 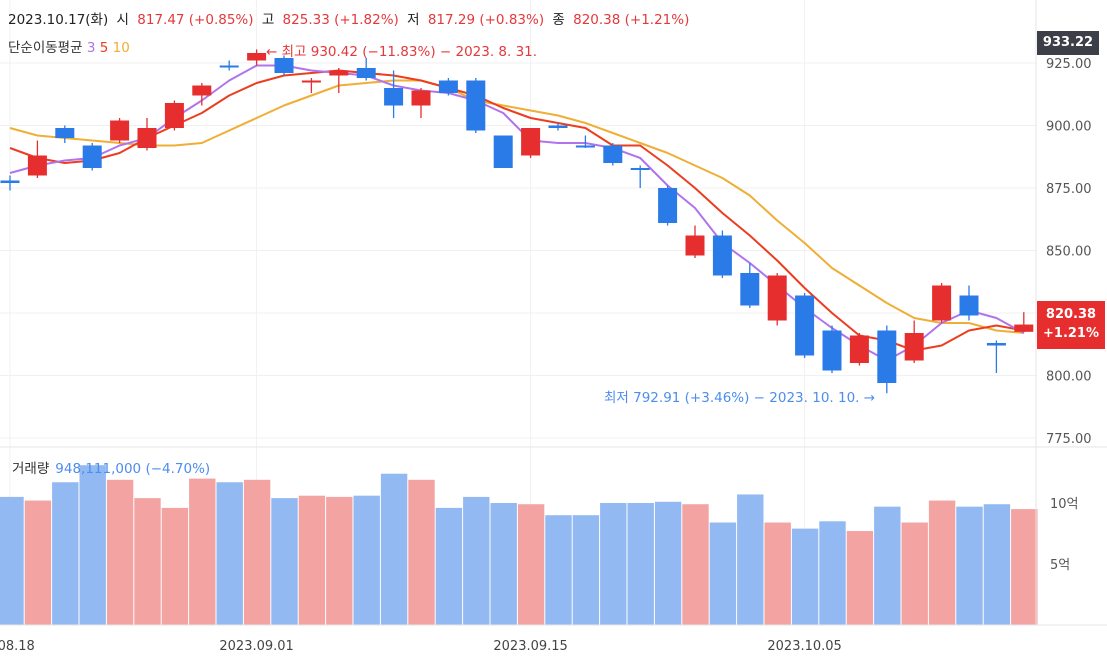 What do you see at coordinates (413, 20) in the screenshot?
I see `low-label: 저` at bounding box center [413, 20].